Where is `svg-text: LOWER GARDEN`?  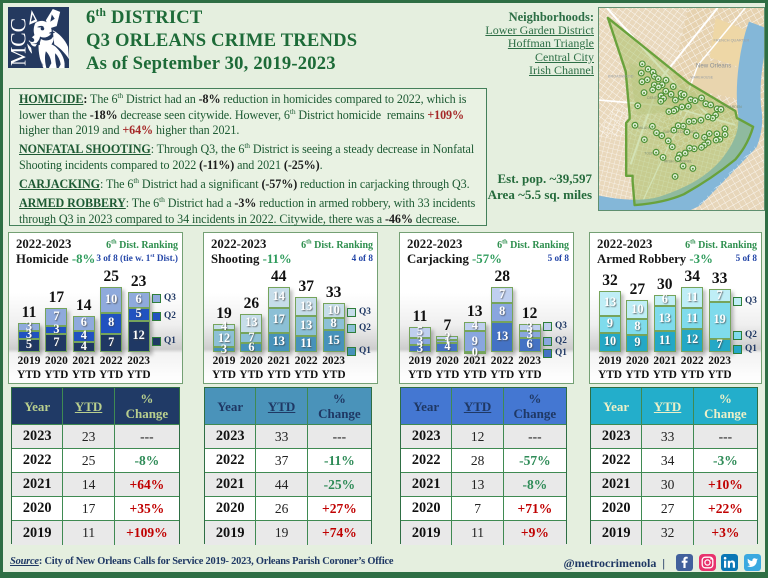
svg-text: LOWER GARDEN is located at coordinates (727, 107).